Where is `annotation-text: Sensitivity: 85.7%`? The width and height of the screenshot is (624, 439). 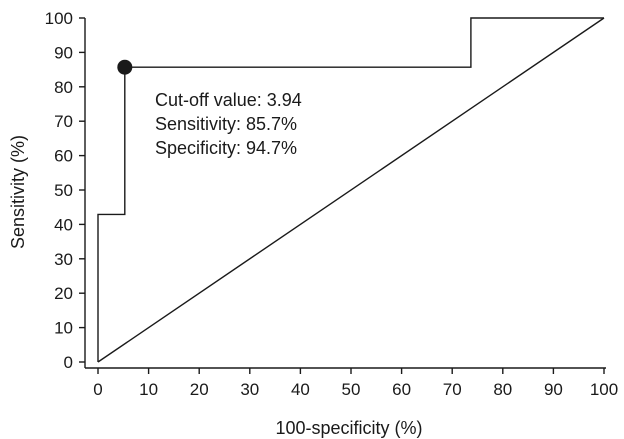
annotation-text: Sensitivity: 85.7% is located at coordinates (226, 124).